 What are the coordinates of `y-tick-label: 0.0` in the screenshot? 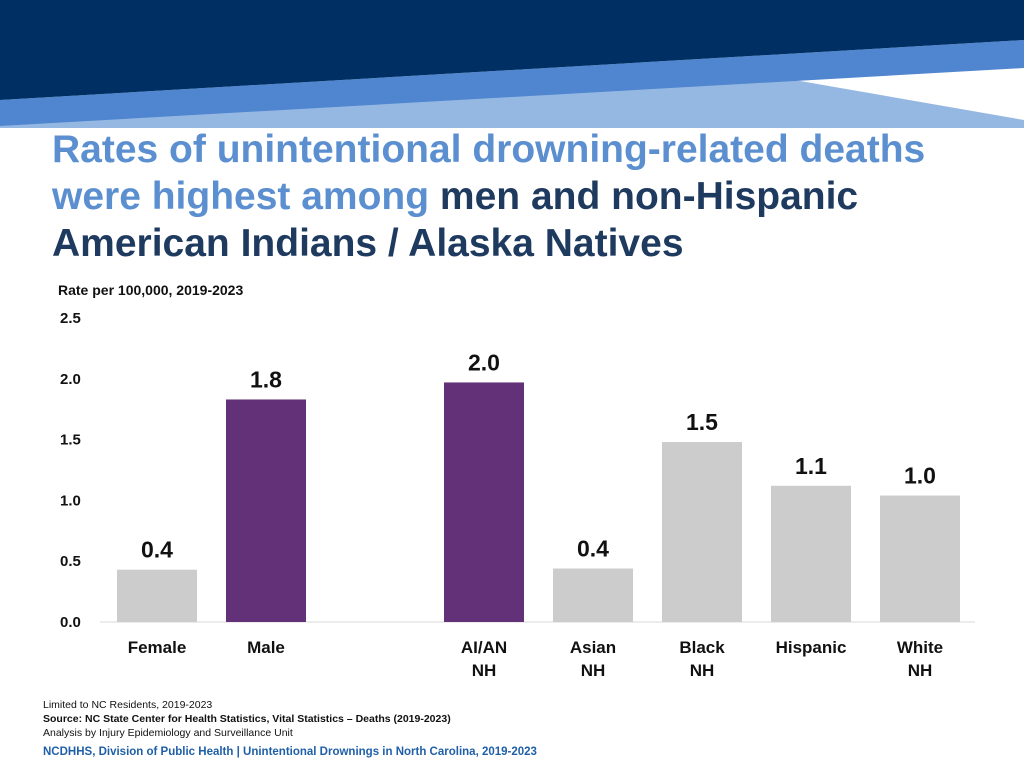 It's located at (70, 622).